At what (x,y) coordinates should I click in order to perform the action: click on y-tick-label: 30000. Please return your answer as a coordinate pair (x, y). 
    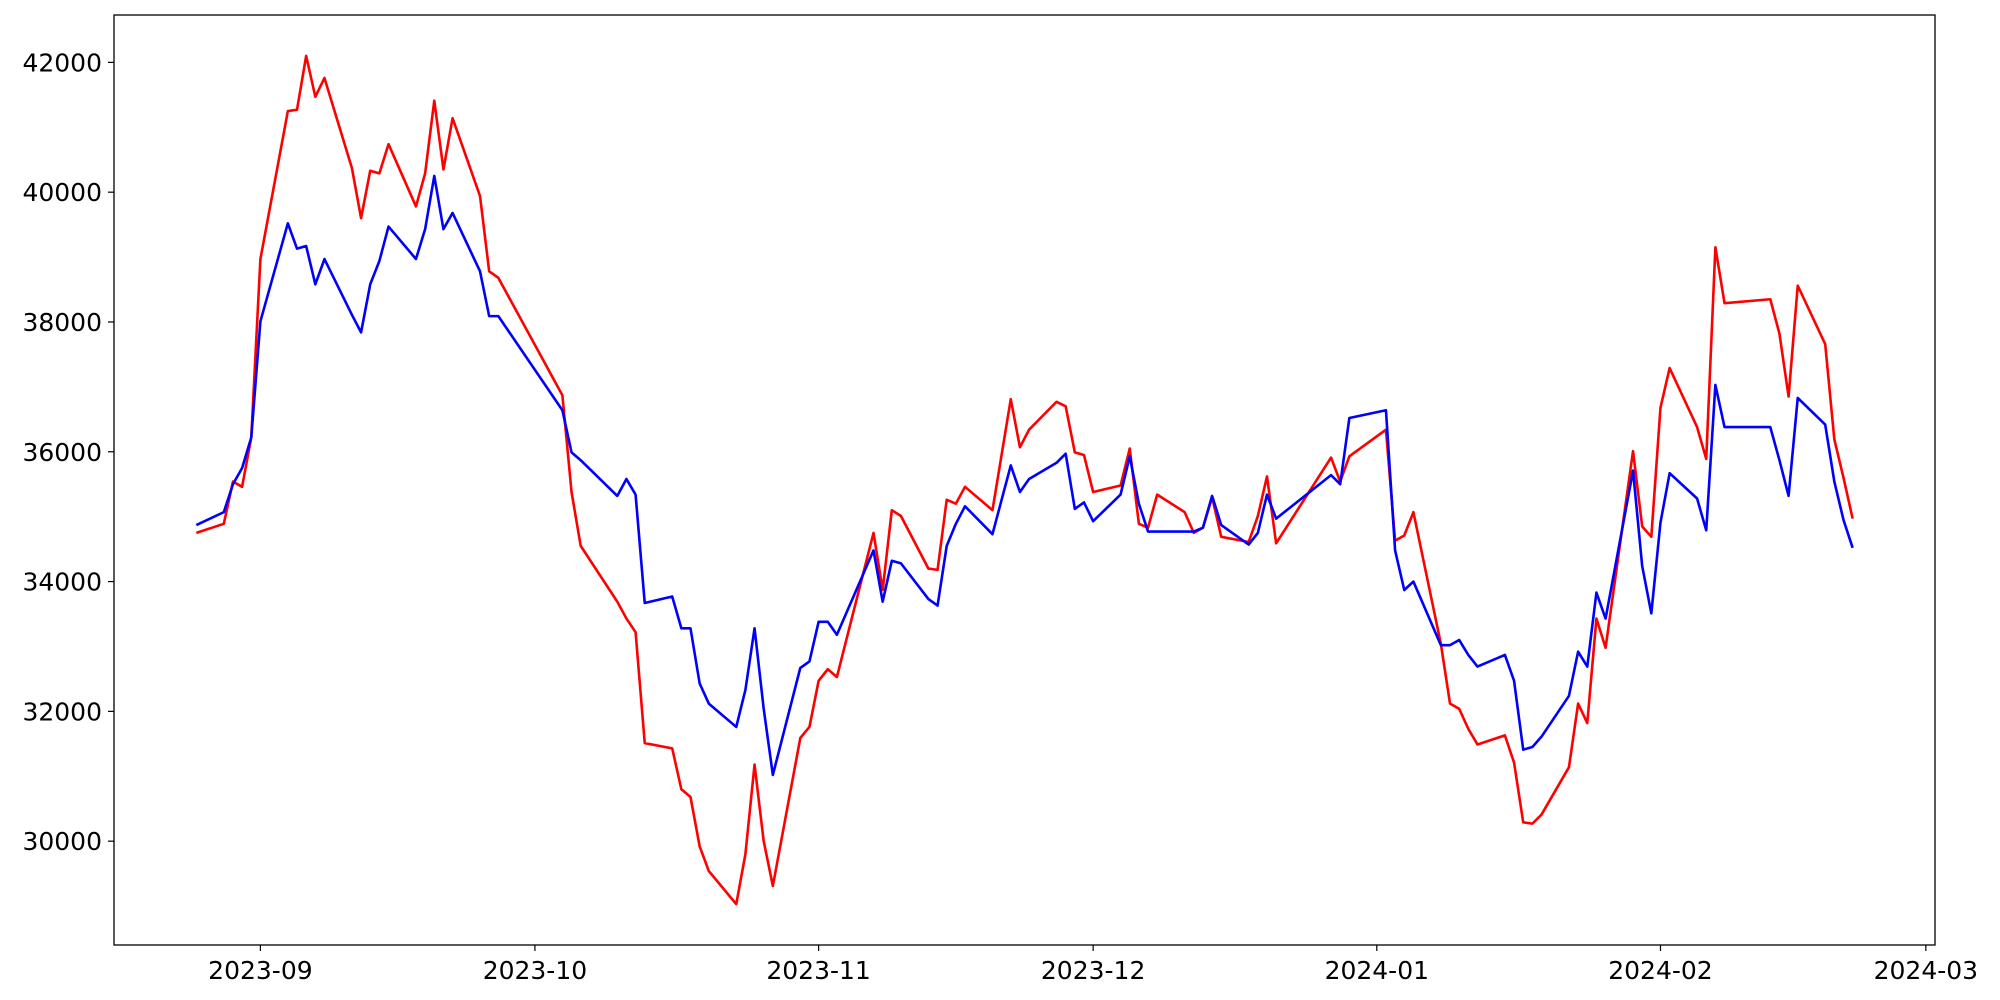
    Looking at the image, I should click on (62, 841).